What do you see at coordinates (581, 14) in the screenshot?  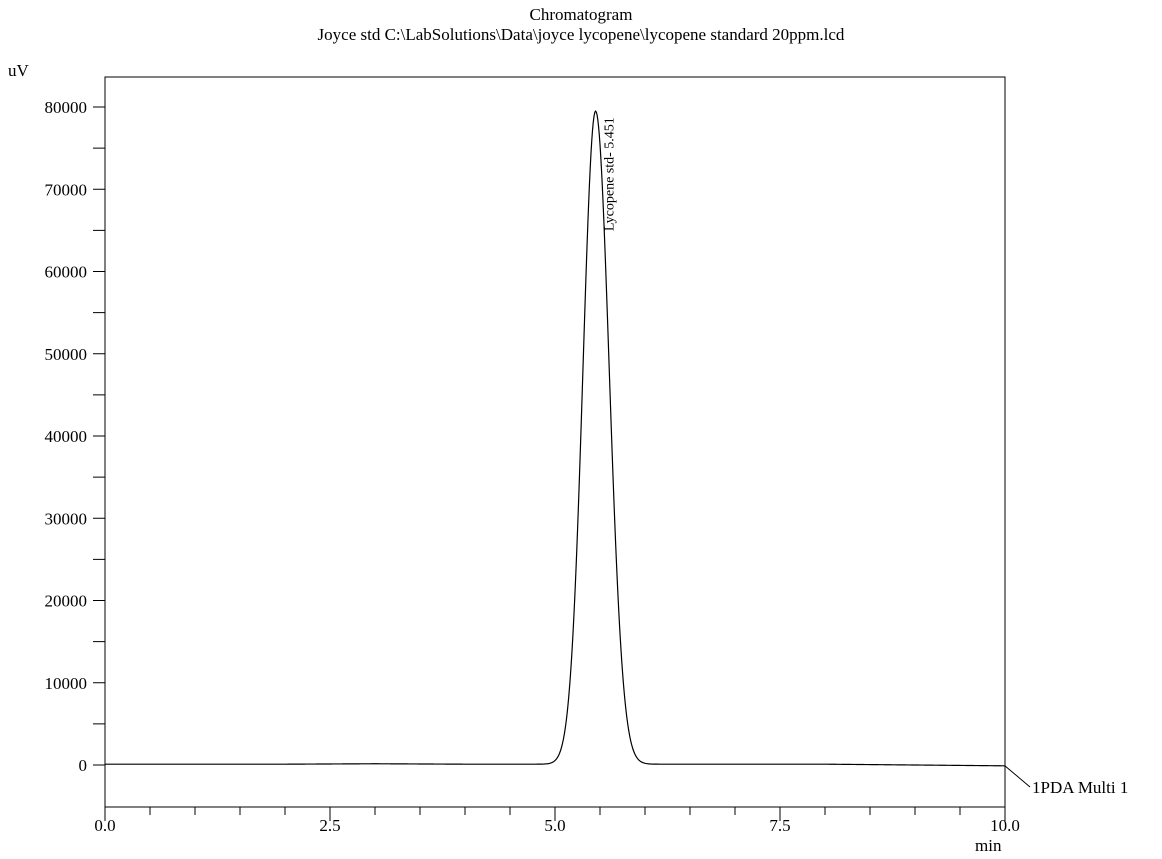 I see `chart-title: Chromatogram` at bounding box center [581, 14].